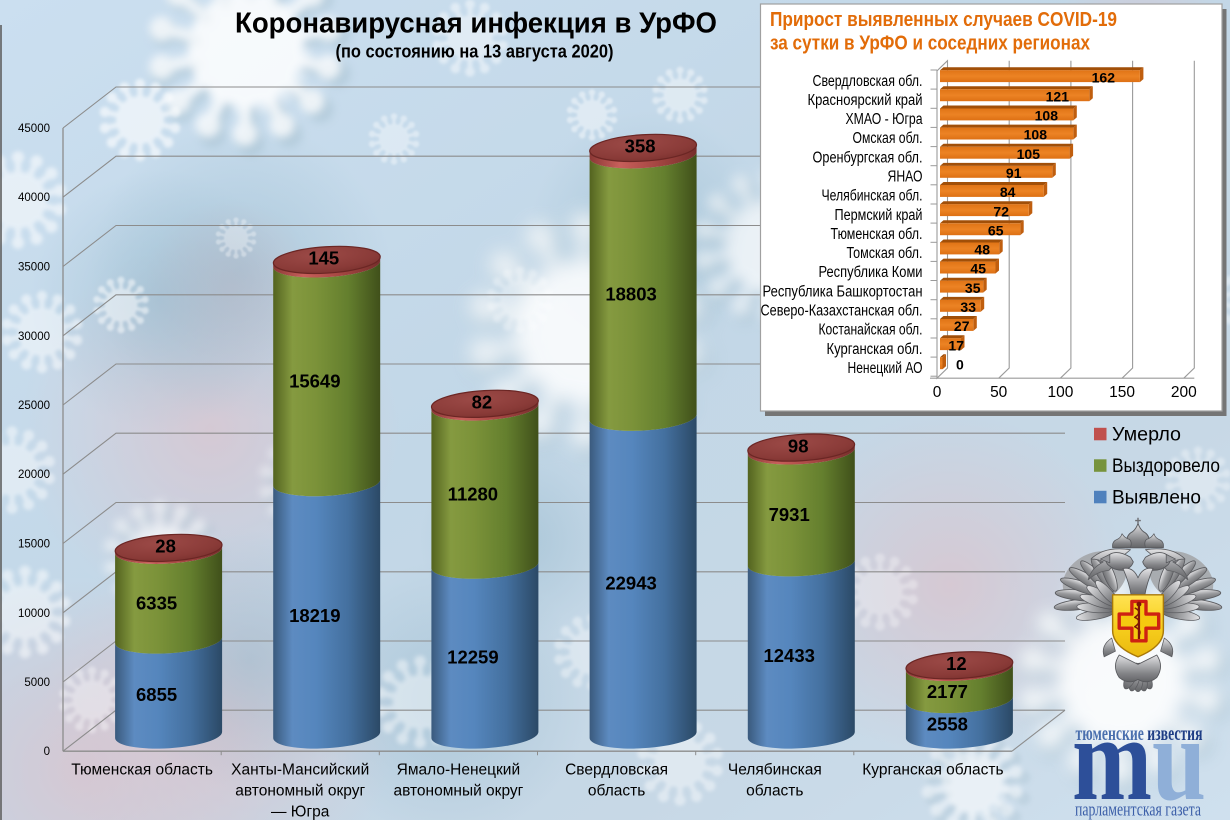  Describe the element at coordinates (872, 196) in the screenshot. I see `svg-text: Челябинская обл.` at that location.